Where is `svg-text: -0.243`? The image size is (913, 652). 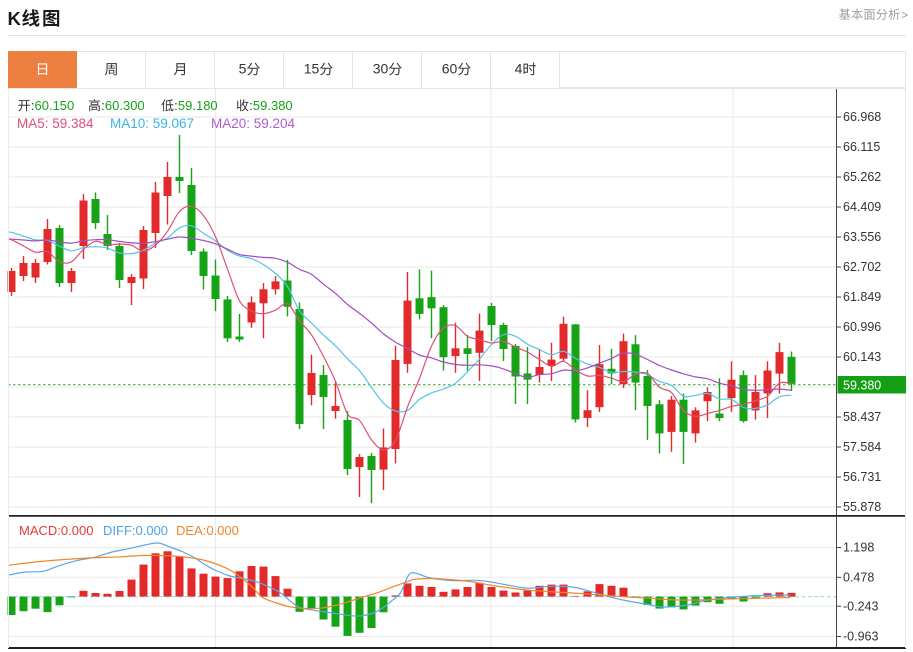
svg-text: -0.243 is located at coordinates (860, 606).